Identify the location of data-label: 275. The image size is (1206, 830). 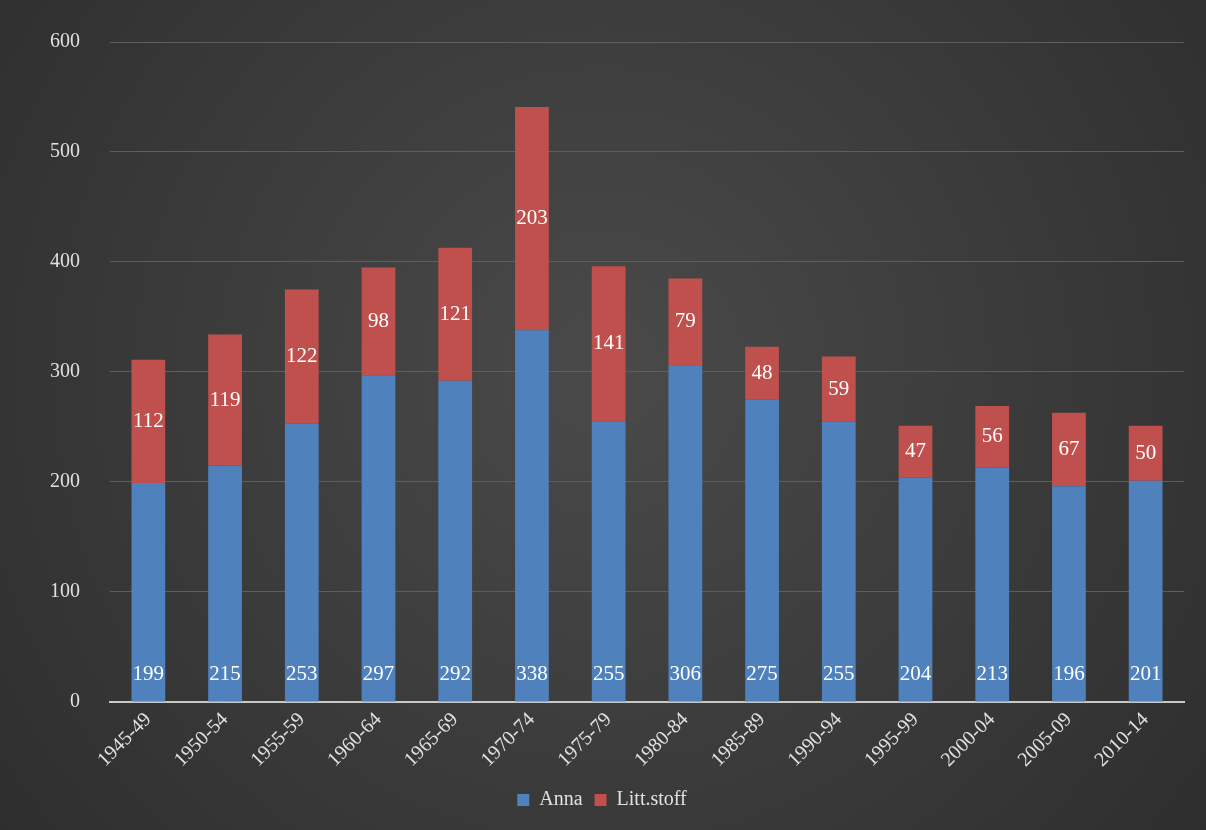
(762, 672).